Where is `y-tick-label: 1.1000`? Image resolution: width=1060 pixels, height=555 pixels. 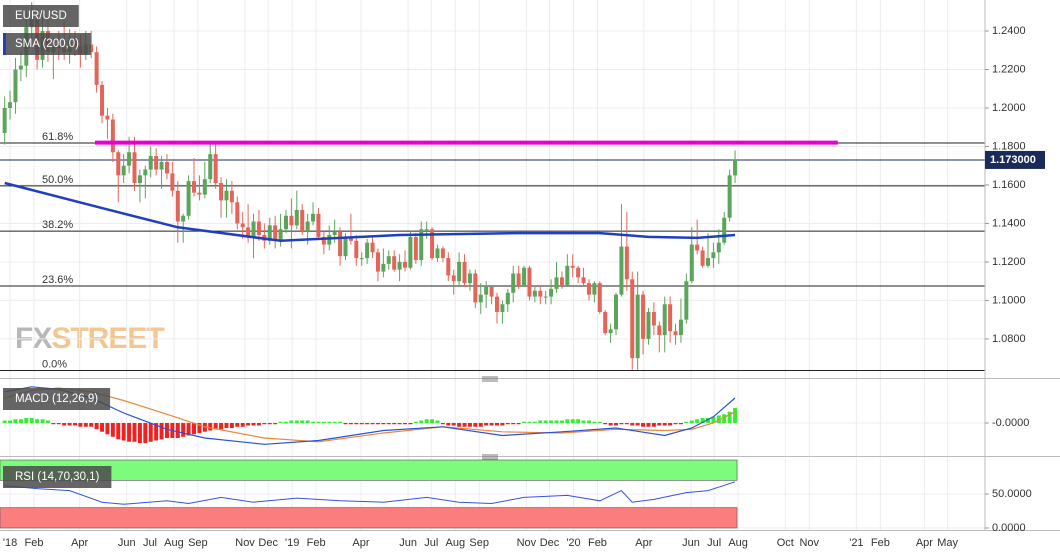 y-tick-label: 1.1000 is located at coordinates (1009, 300).